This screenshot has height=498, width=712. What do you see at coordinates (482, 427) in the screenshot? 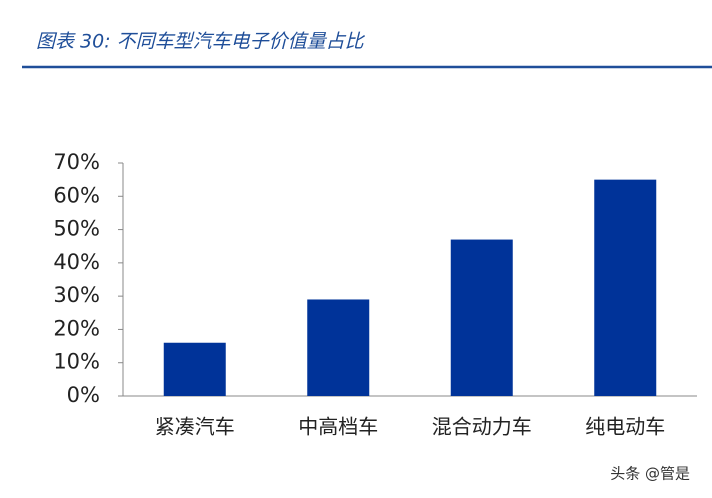
I see `x-tick-label: 混合动力车` at bounding box center [482, 427].